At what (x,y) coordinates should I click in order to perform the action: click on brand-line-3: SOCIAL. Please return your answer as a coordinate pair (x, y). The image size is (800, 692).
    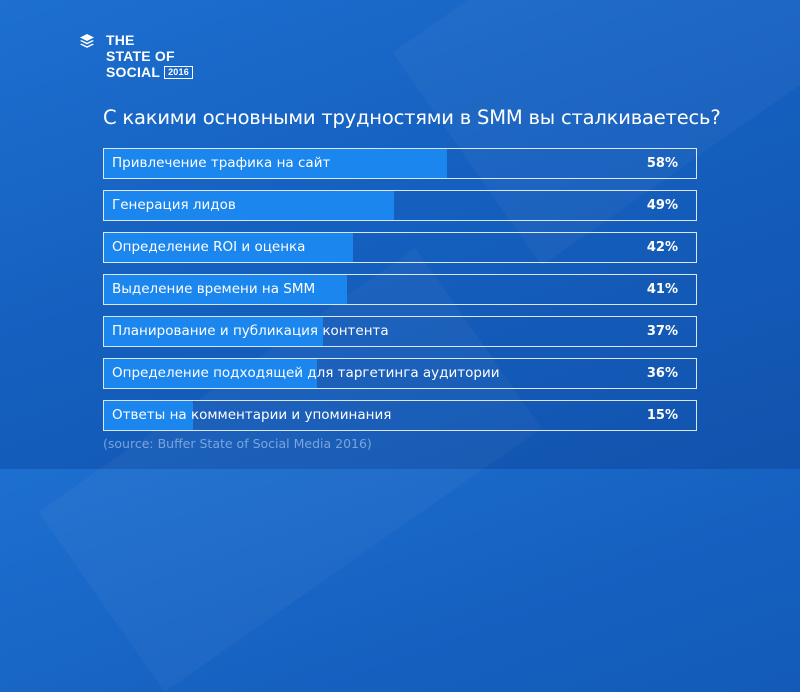
    Looking at the image, I should click on (133, 72).